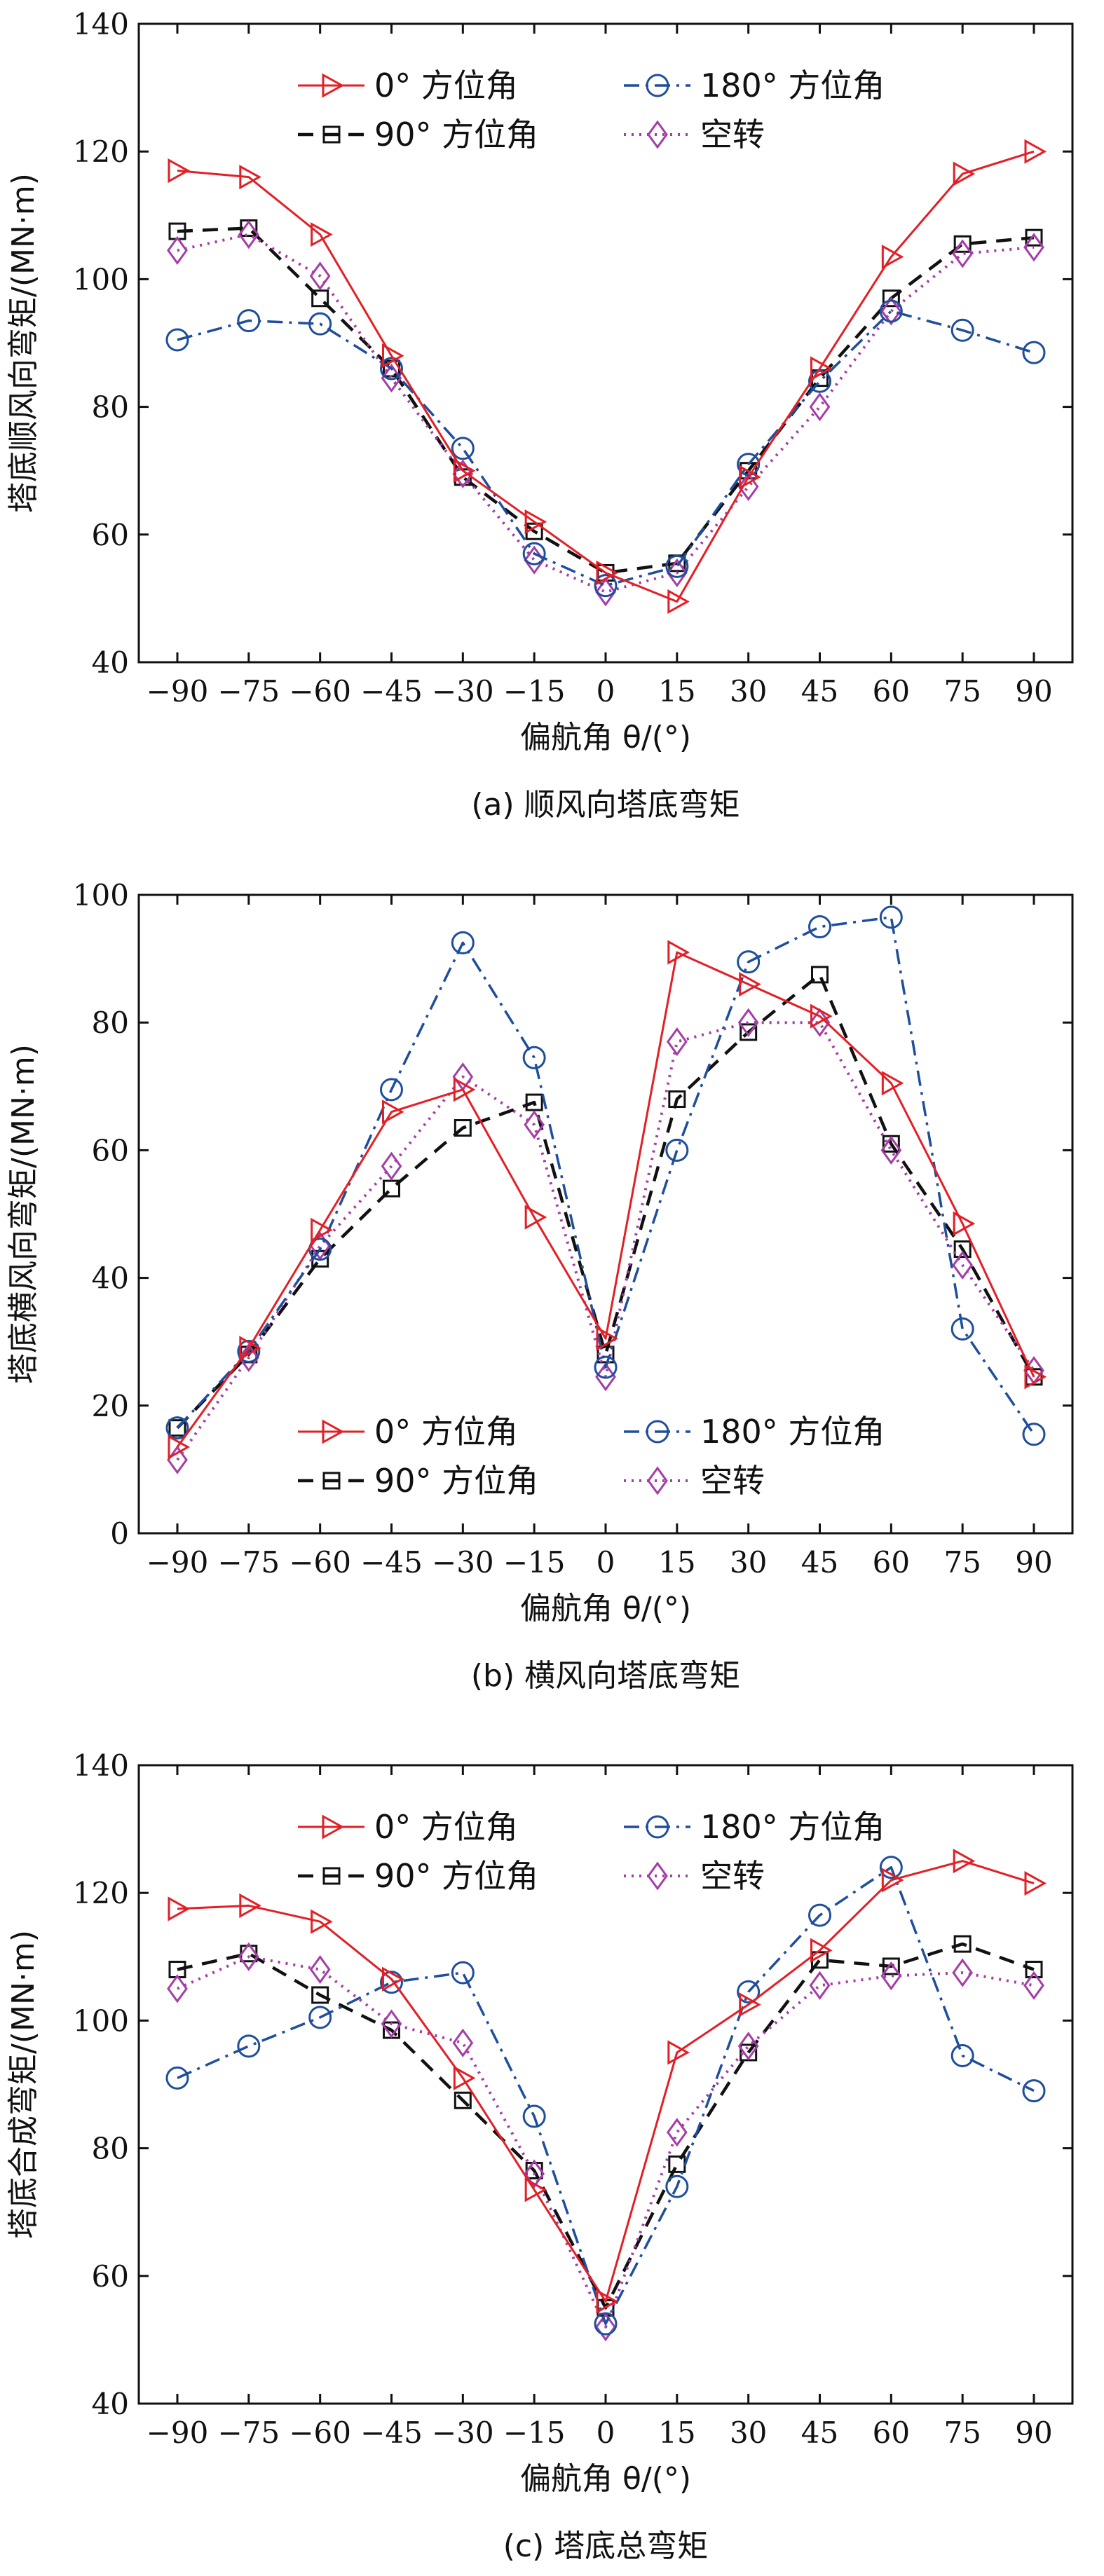  Describe the element at coordinates (534, 1563) in the screenshot. I see `x-tick-label: −15` at that location.